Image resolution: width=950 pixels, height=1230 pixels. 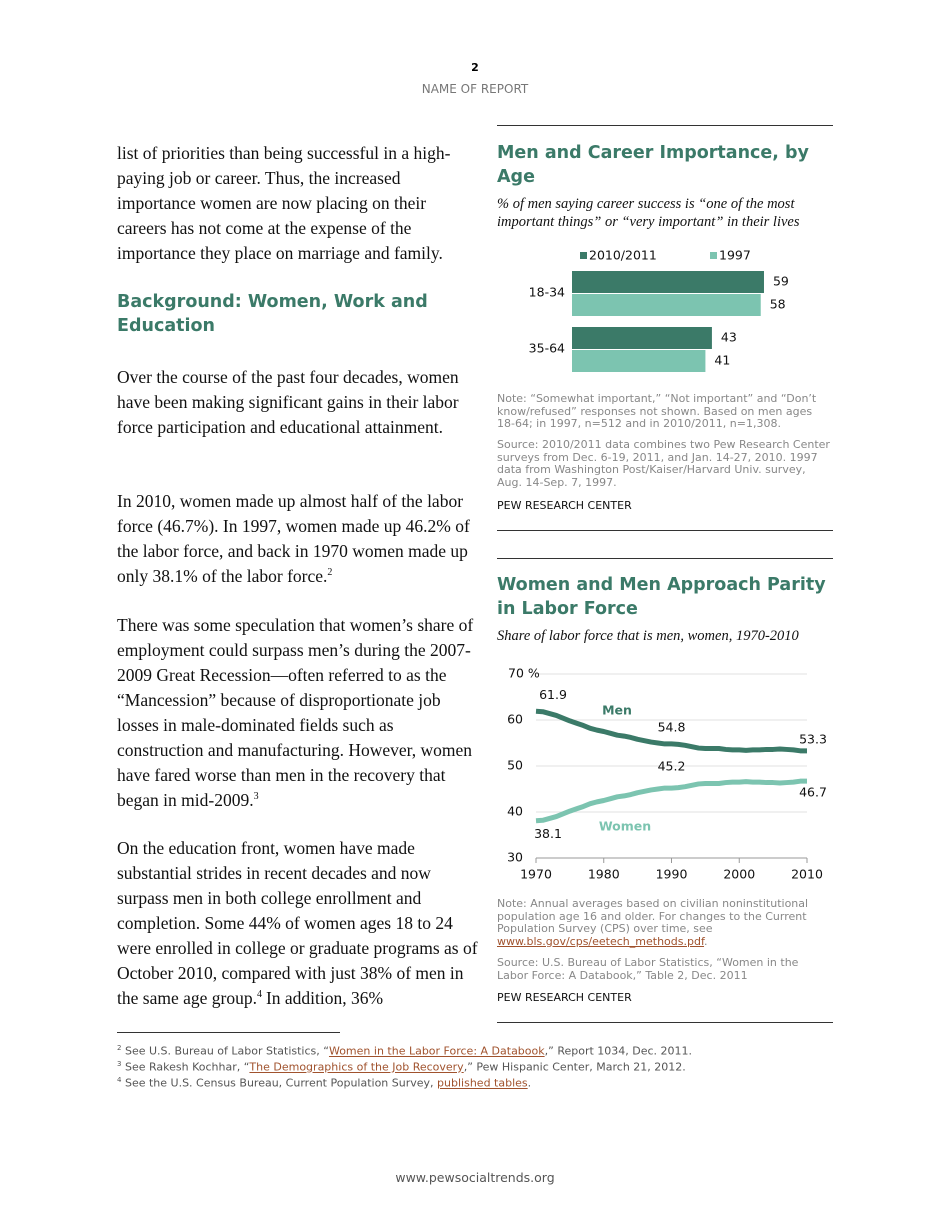 I want to click on report-name: NAME OF REPORT, so click(x=475, y=89).